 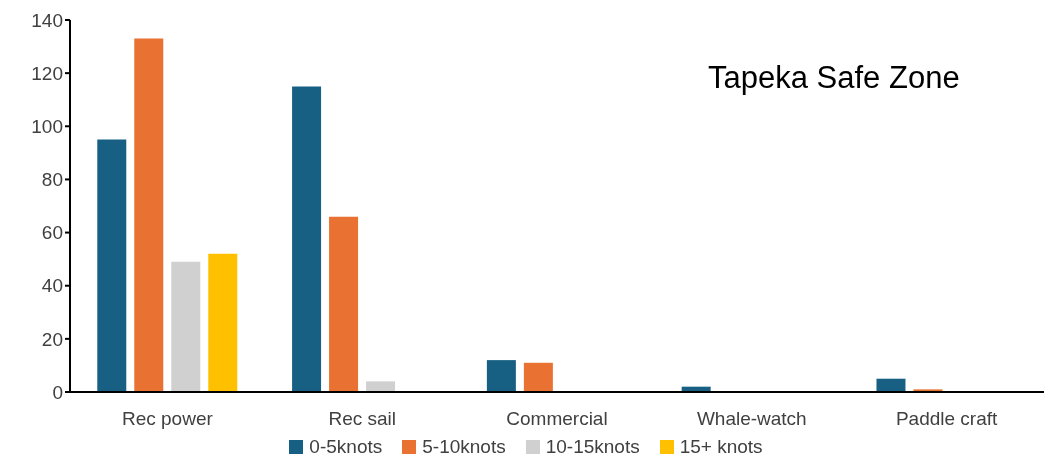 I want to click on legend-label: 10-15knots, so click(x=592, y=447).